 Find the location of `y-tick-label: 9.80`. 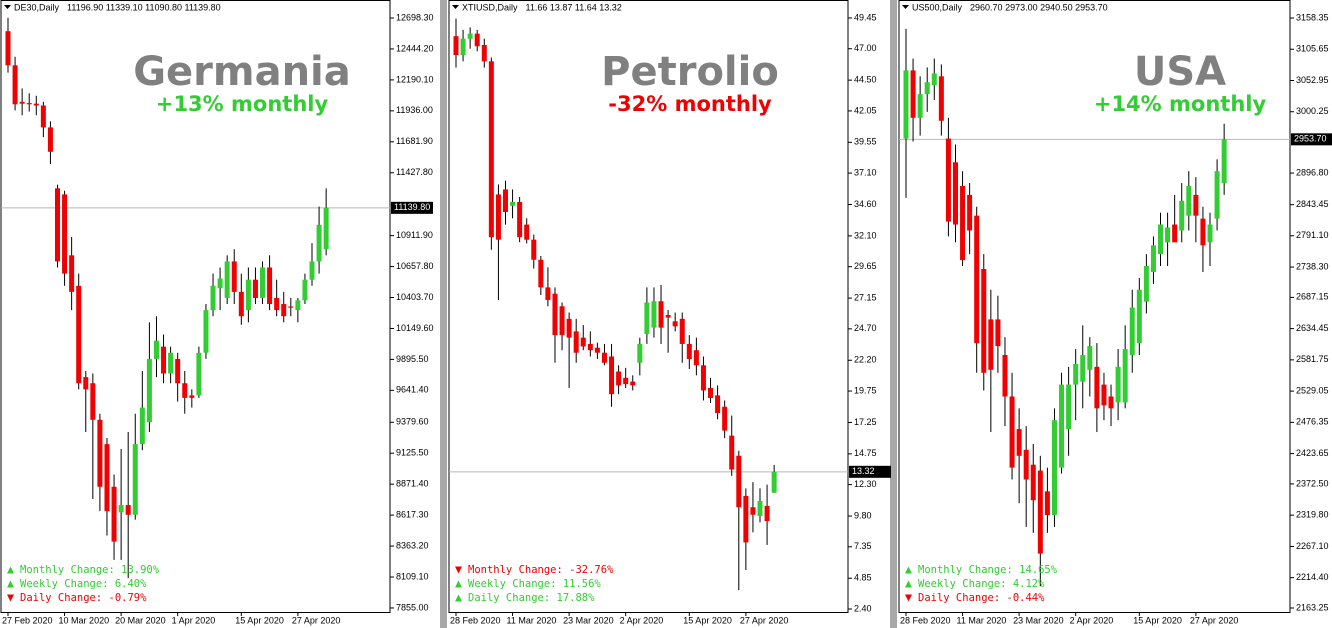

y-tick-label: 9.80 is located at coordinates (863, 515).